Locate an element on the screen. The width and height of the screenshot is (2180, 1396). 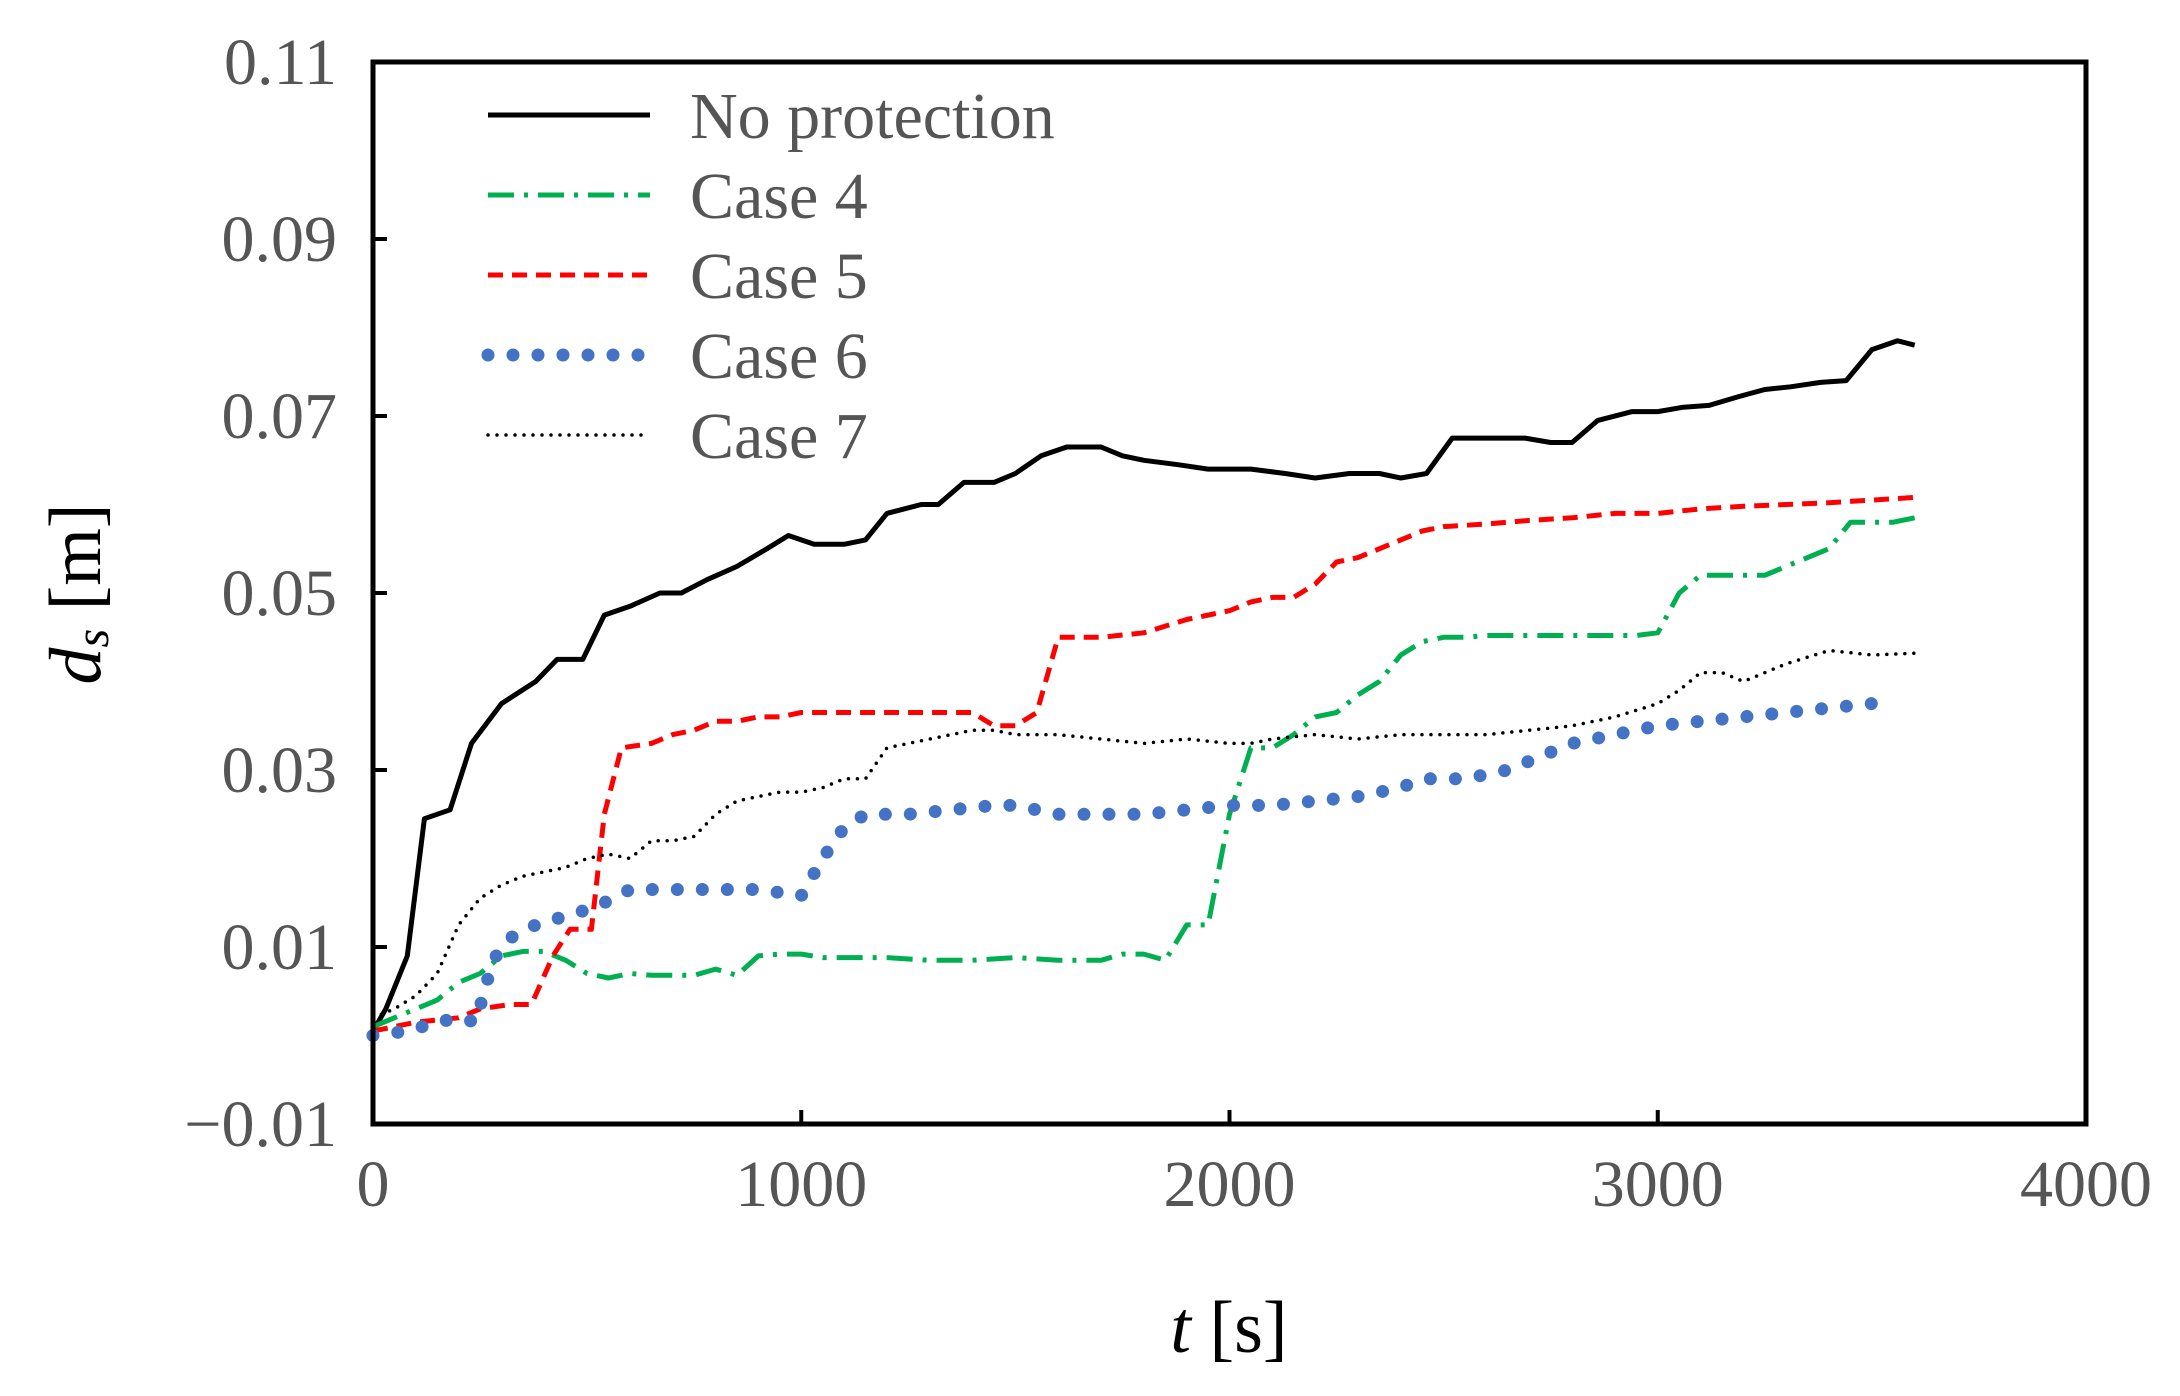
y-axis-title: ds [m] is located at coordinates (77, 593).